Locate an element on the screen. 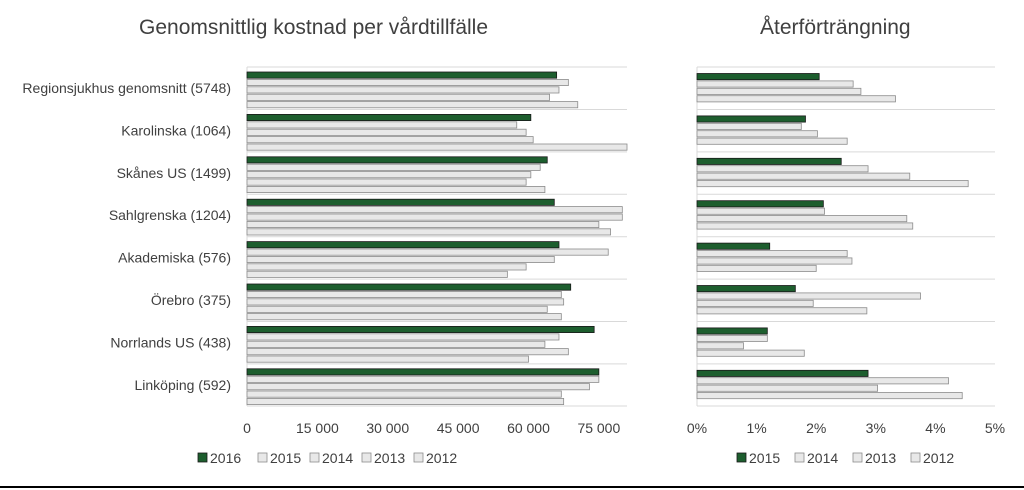 Image resolution: width=1024 pixels, height=490 pixels. category-label: Sahlgrenska (1204) is located at coordinates (170, 215).